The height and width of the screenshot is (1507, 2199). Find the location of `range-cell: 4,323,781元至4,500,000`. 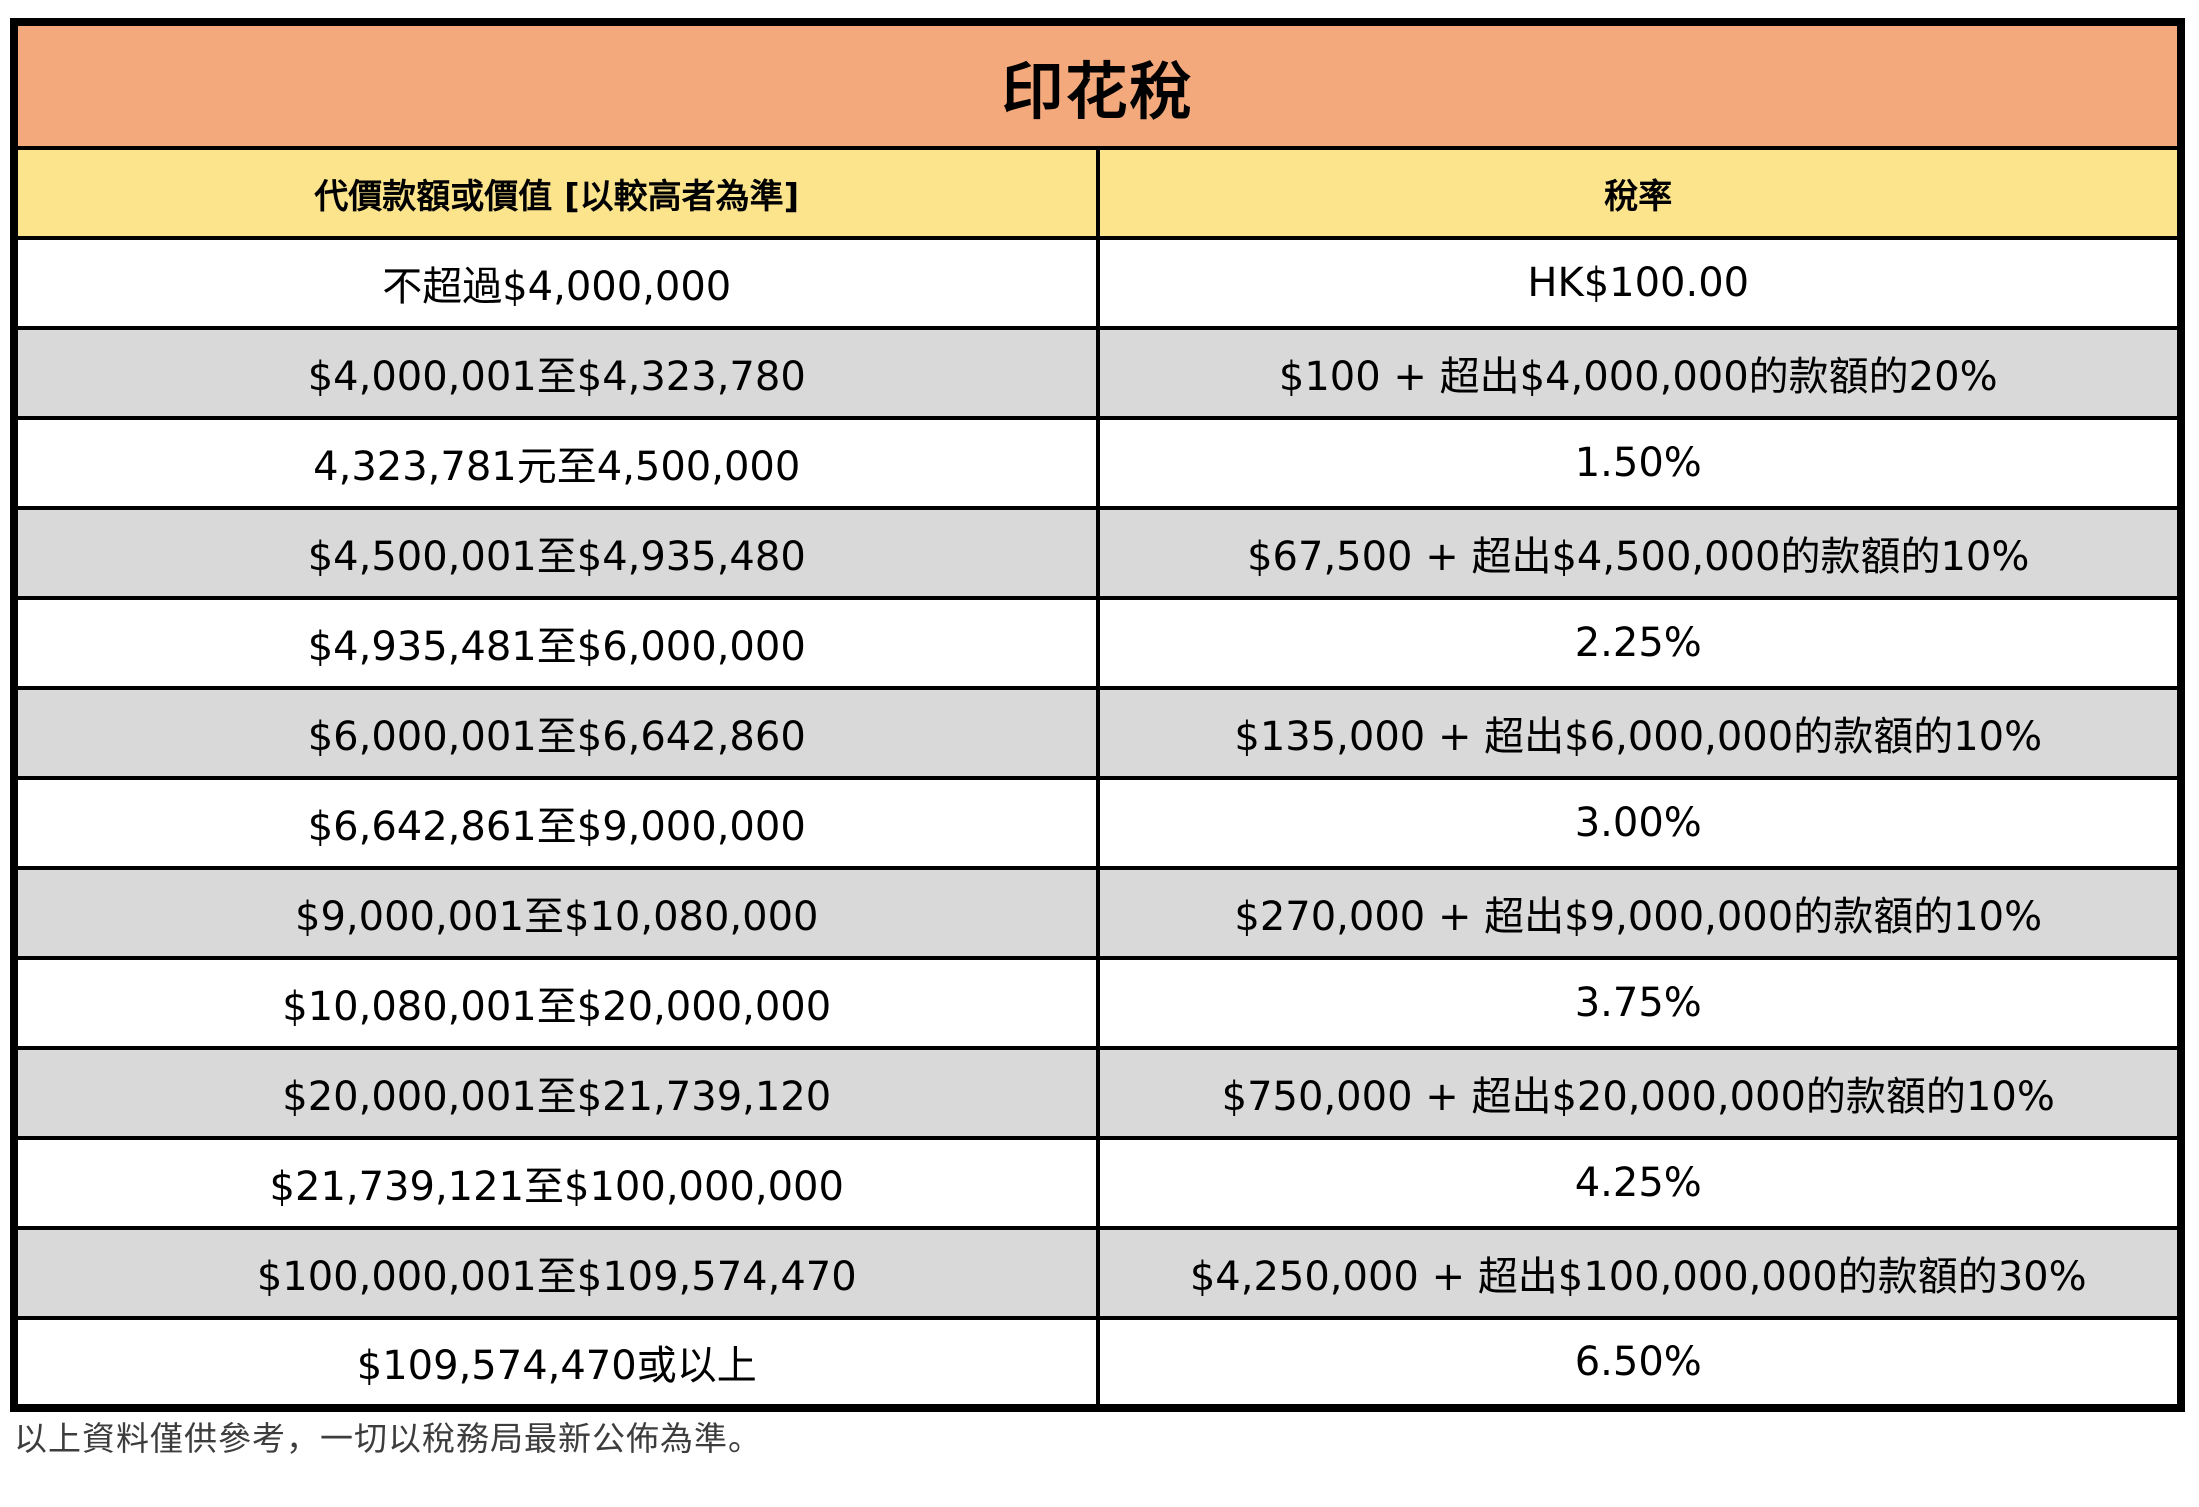

range-cell: 4,323,781元至4,500,000 is located at coordinates (555, 463).